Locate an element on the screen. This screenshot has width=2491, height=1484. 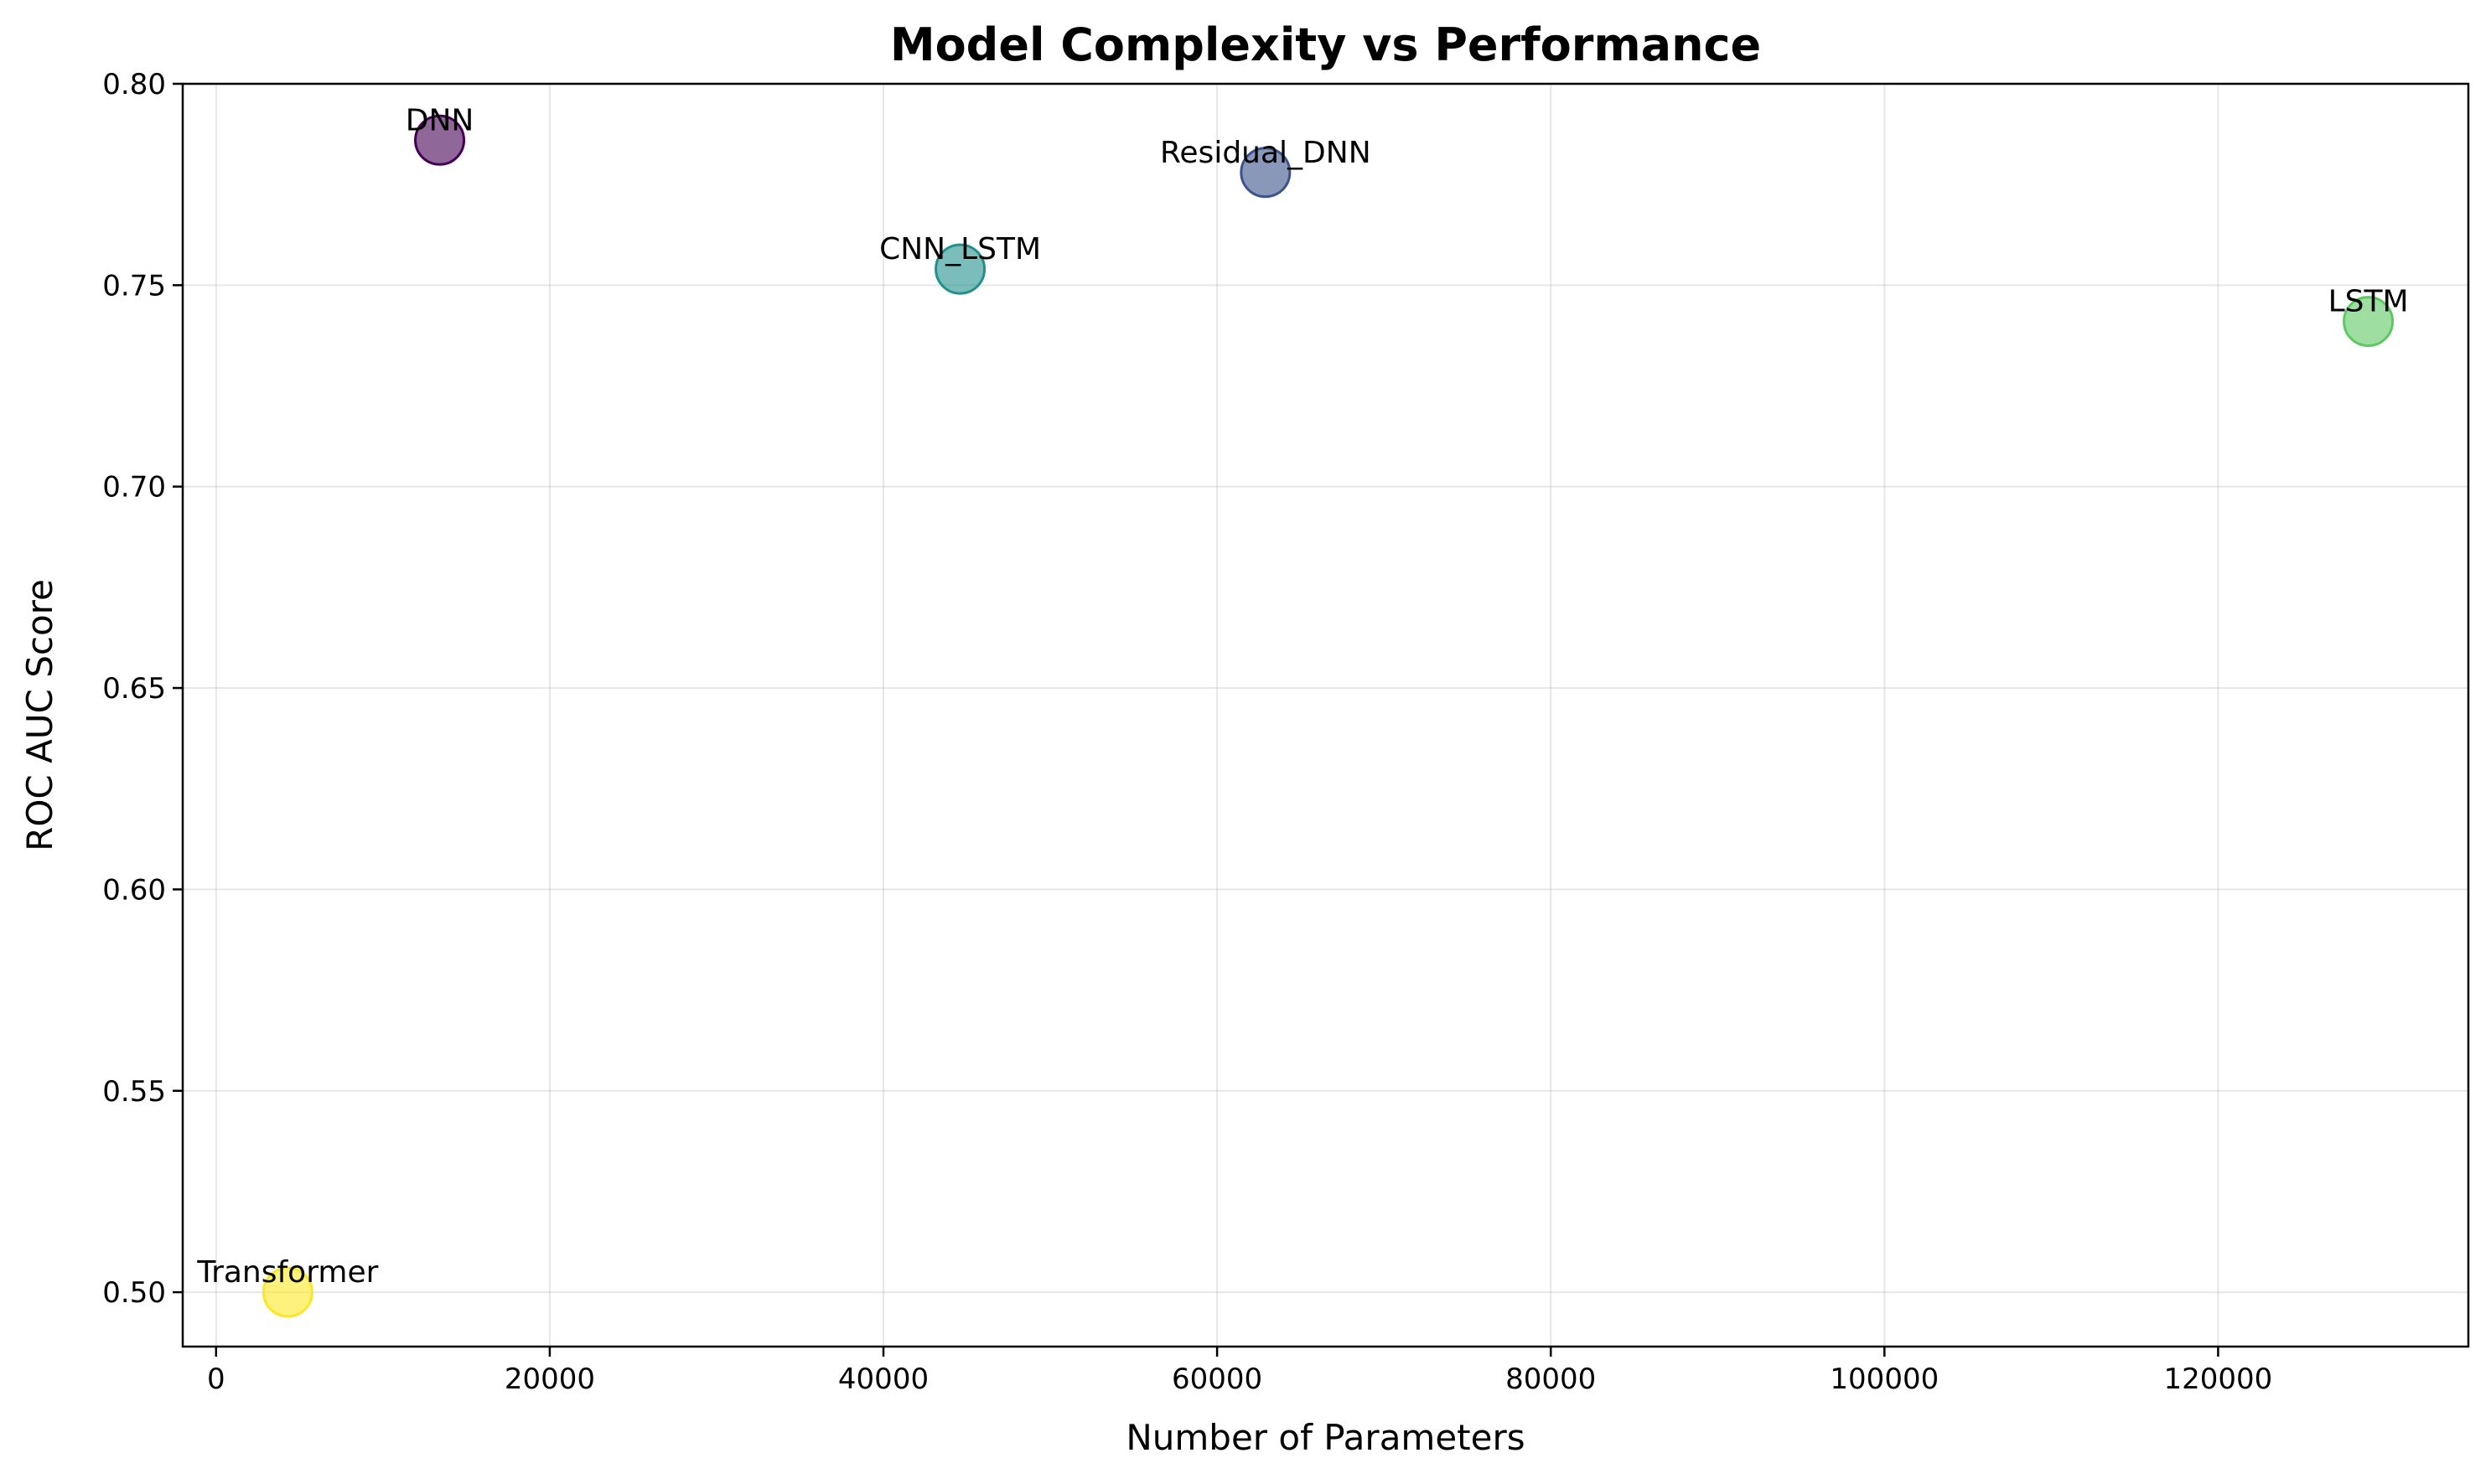
point-label: DNN is located at coordinates (440, 120).